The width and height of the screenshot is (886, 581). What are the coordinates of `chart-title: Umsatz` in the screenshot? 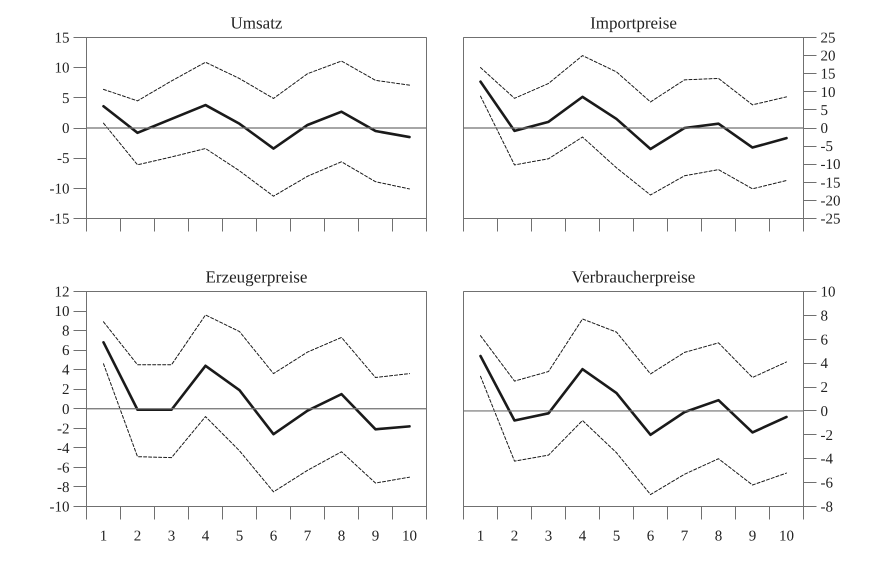 It's located at (256, 23).